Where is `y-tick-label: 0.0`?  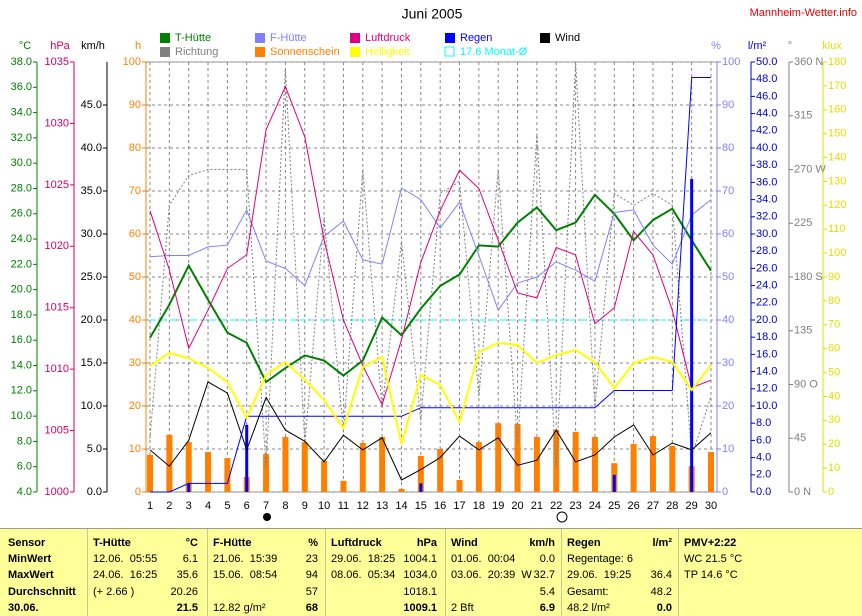 y-tick-label: 0.0 is located at coordinates (763, 492).